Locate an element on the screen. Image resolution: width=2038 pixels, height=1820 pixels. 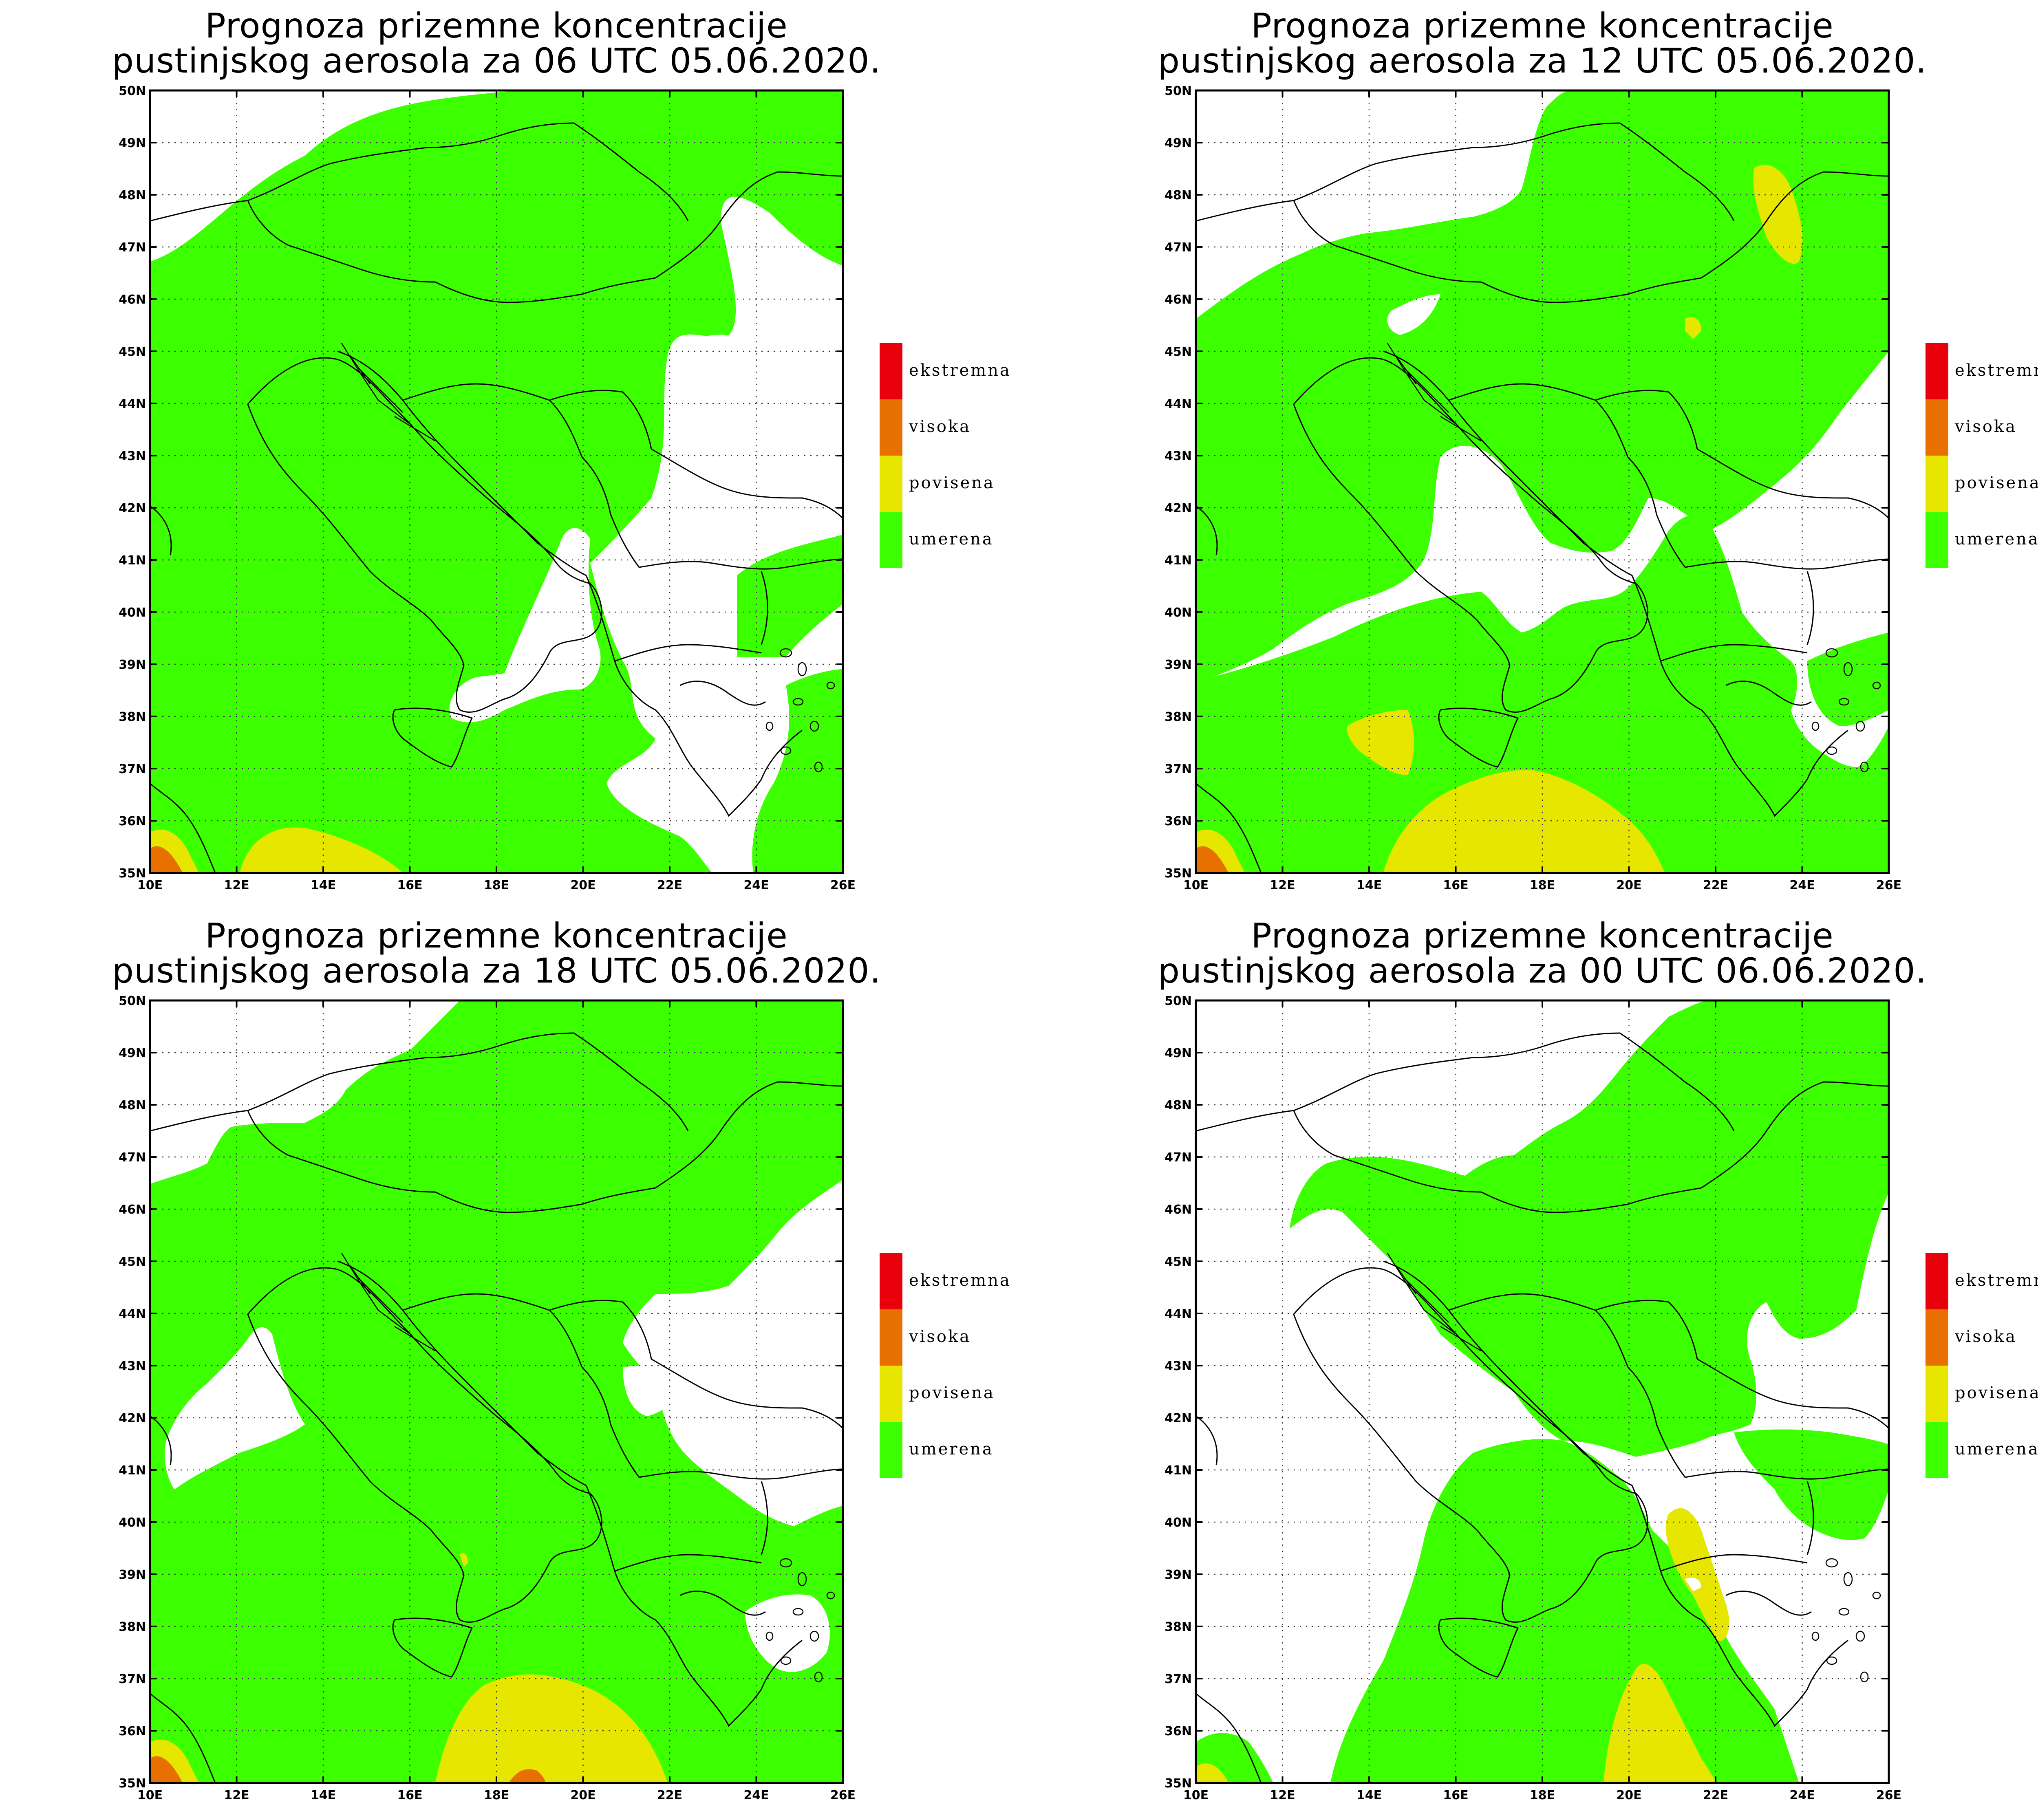
legend: ekstremna visoka povisena umerena is located at coordinates (1982, 1366).